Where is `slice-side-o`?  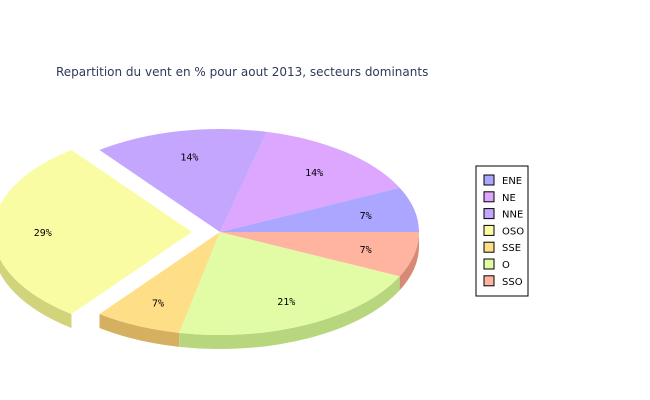 slice-side-o is located at coordinates (289, 313).